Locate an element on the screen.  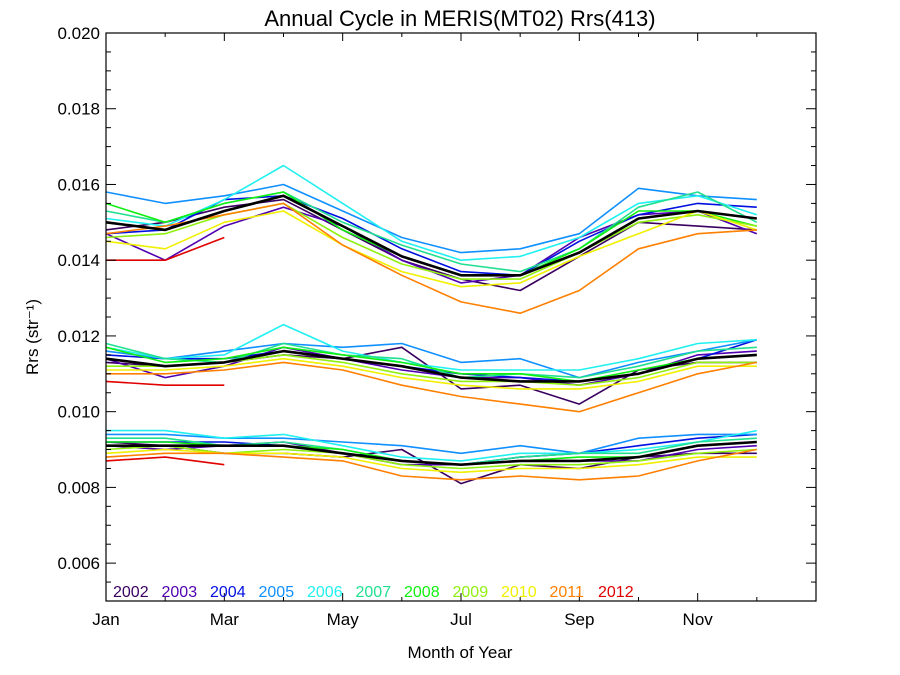
legend-entry-2004: 2004 is located at coordinates (228, 592).